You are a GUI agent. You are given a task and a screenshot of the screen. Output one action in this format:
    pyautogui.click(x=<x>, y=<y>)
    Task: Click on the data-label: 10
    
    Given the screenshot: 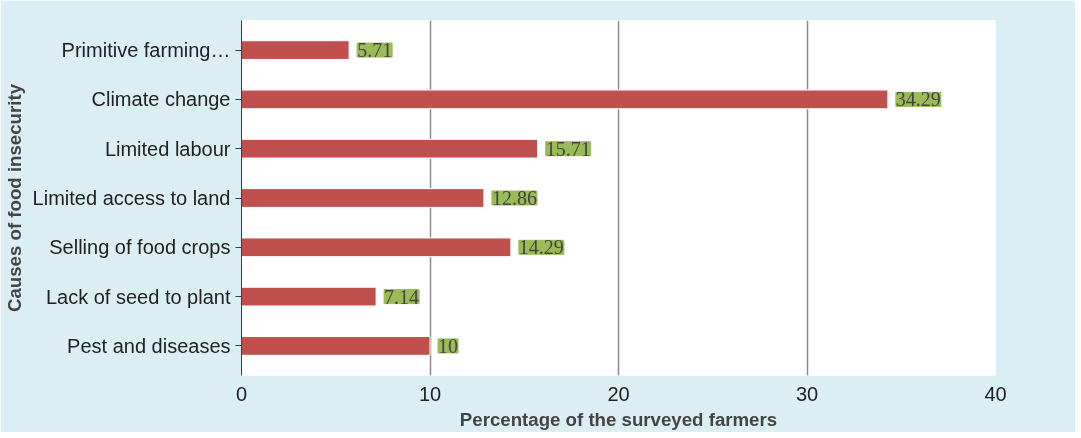 What is the action you would take?
    pyautogui.click(x=448, y=345)
    